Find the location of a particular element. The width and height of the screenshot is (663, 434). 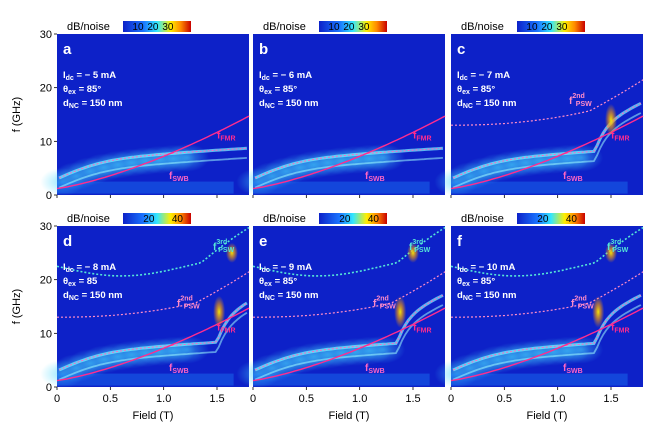

psw3-curve is located at coordinates (547, 251).